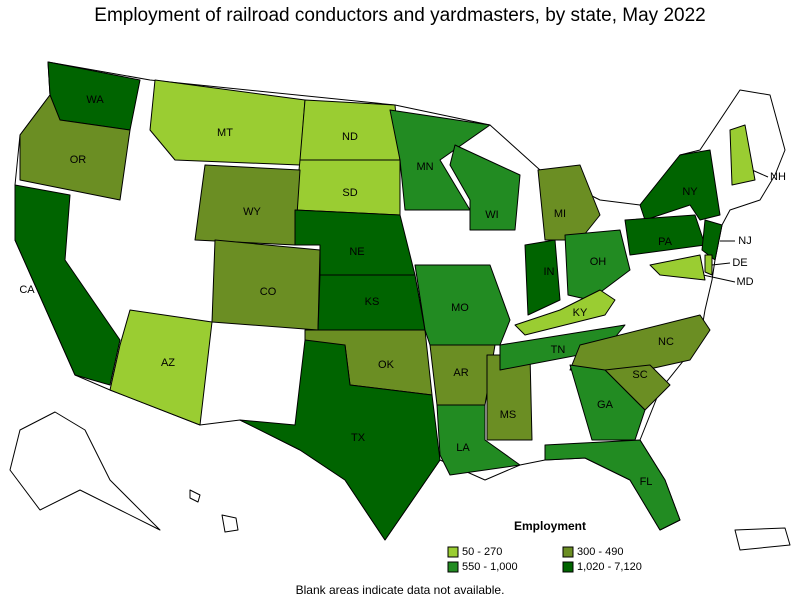  What do you see at coordinates (490, 567) in the screenshot?
I see `legend-label: 550 - 1,000` at bounding box center [490, 567].